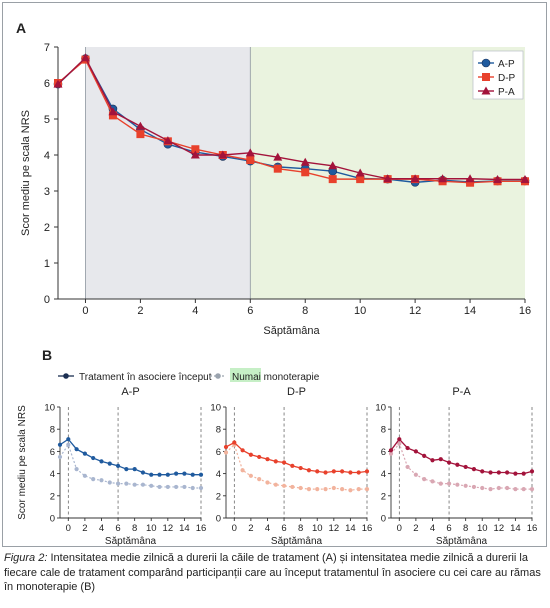 The height and width of the screenshot is (608, 550). What do you see at coordinates (525, 311) in the screenshot?
I see `x-tick-label: 16` at bounding box center [525, 311].